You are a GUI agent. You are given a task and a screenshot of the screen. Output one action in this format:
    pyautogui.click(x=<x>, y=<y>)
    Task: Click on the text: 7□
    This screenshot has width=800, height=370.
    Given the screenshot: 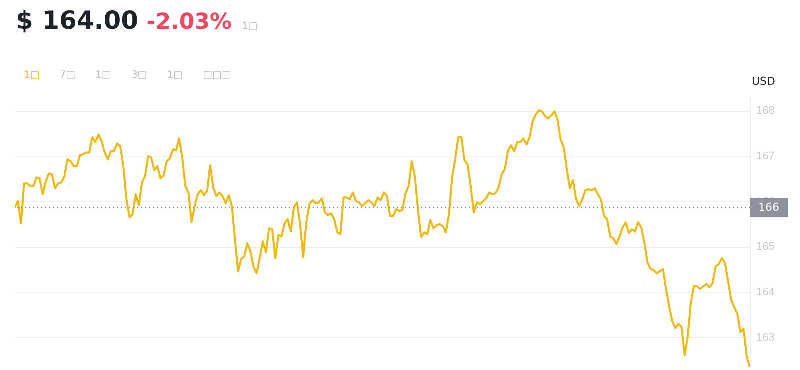 What is the action you would take?
    pyautogui.click(x=68, y=75)
    